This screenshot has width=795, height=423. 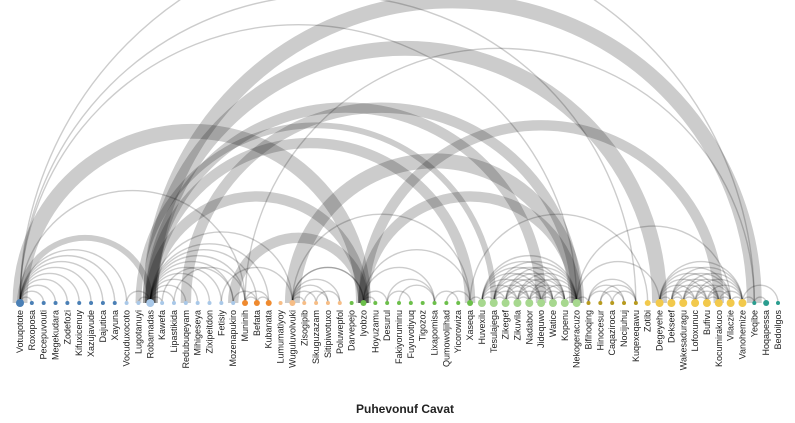 What do you see at coordinates (564, 303) in the screenshot?
I see `node-Kopenu` at bounding box center [564, 303].